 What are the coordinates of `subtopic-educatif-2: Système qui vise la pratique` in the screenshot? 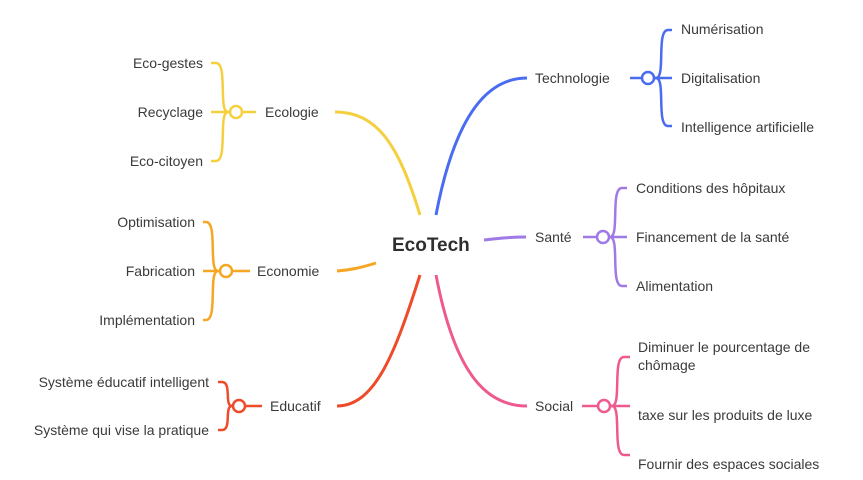 It's located at (121, 430).